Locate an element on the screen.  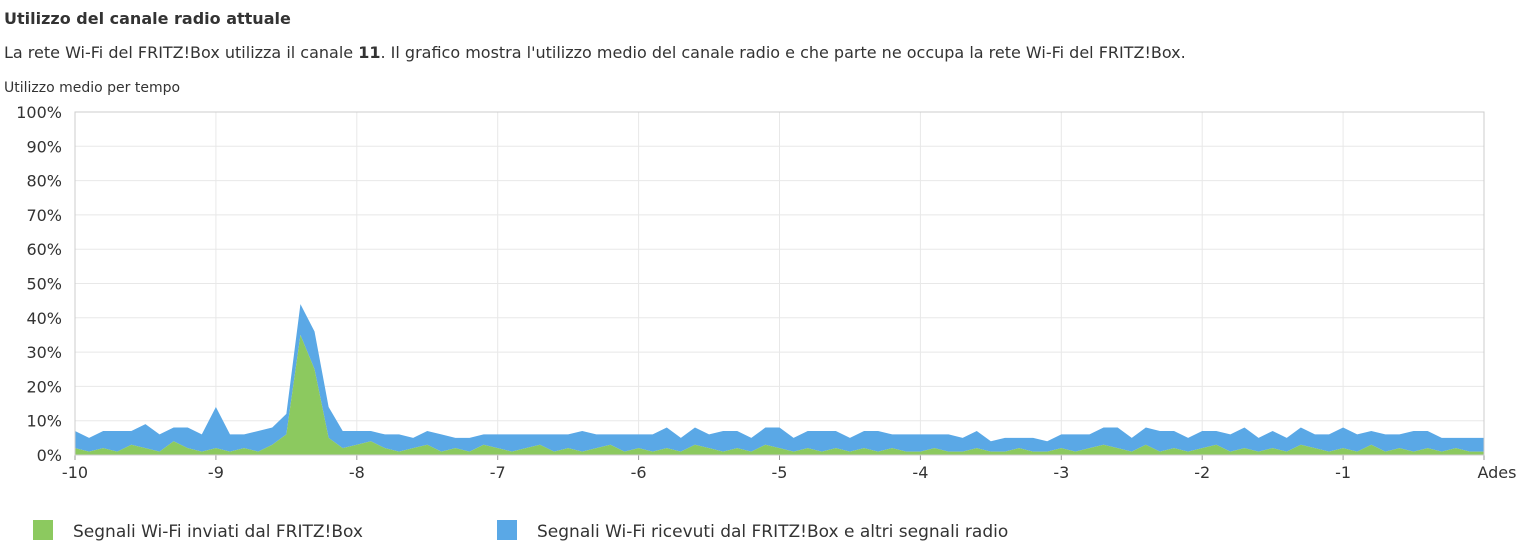
x-tick-label: Adesso is located at coordinates (1496, 472).